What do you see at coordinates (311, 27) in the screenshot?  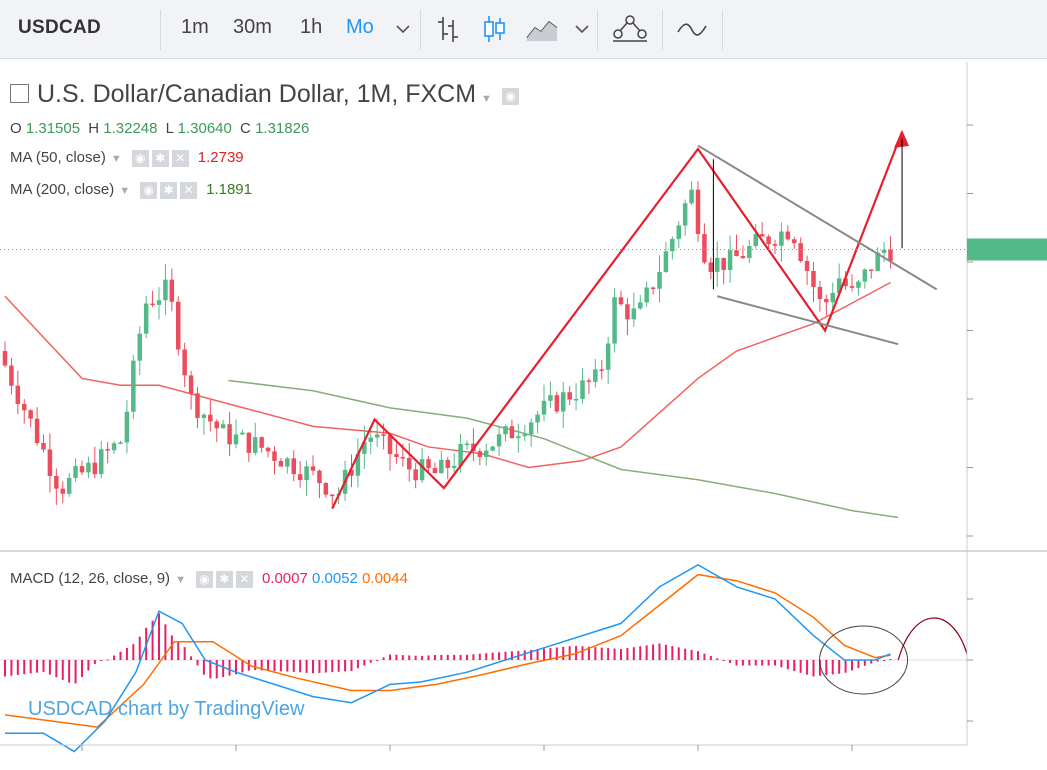 I see `interval-1h-button: 1h` at bounding box center [311, 27].